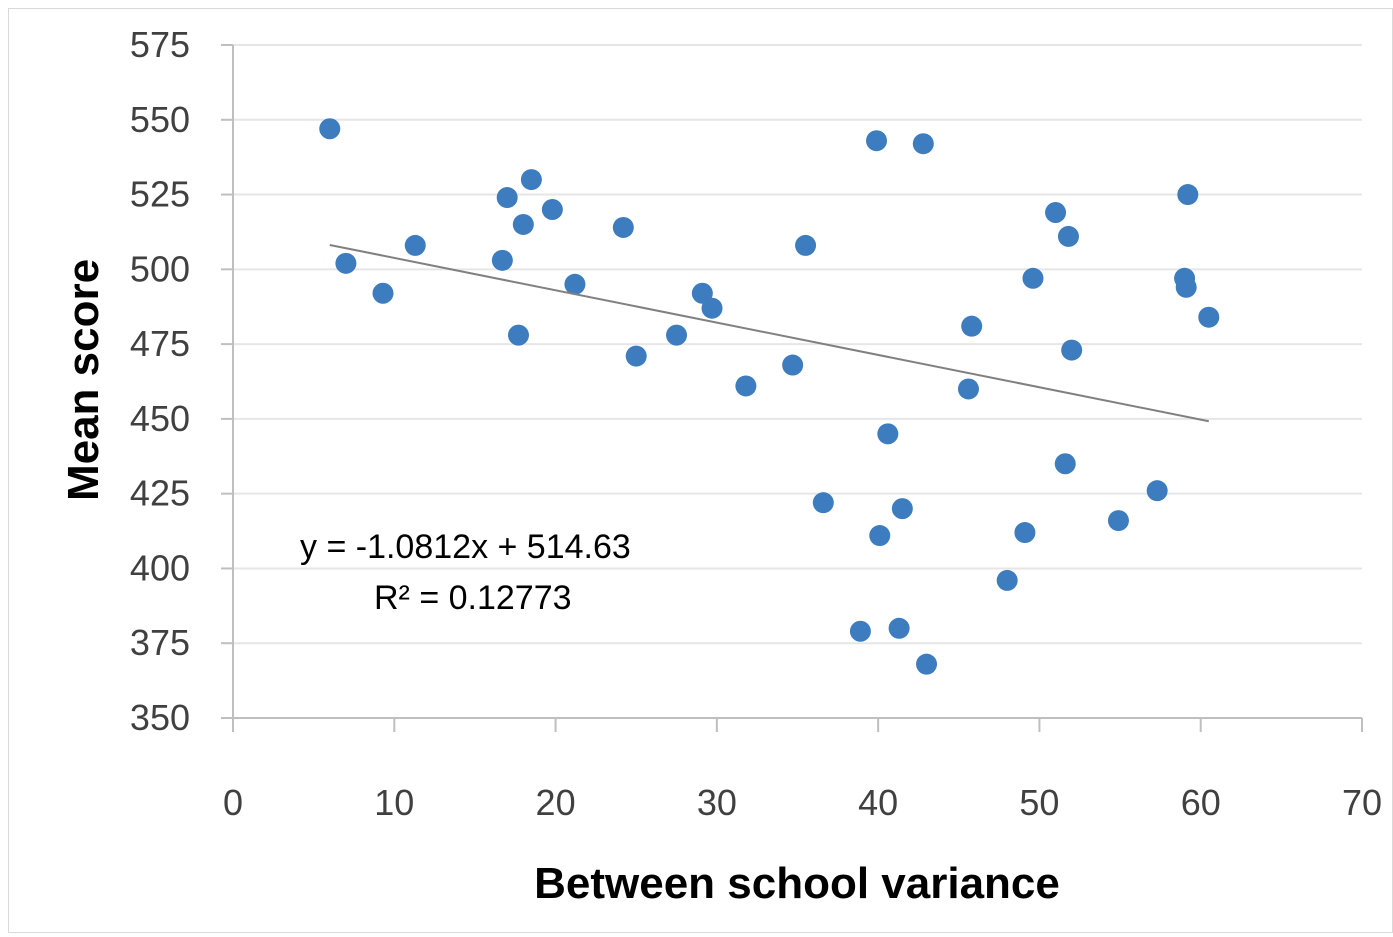  I want to click on x-tick-30: 30, so click(717, 802).